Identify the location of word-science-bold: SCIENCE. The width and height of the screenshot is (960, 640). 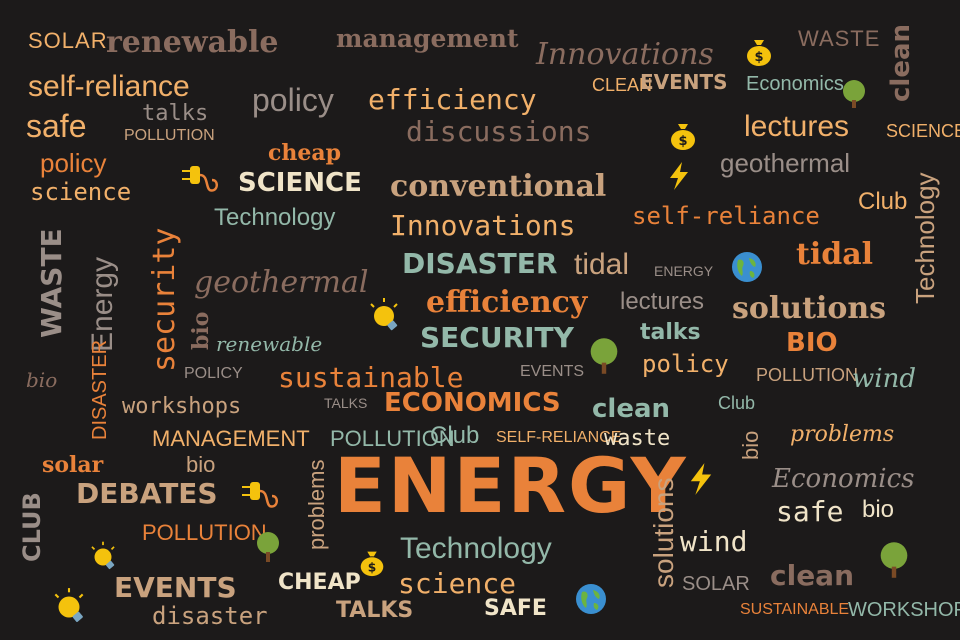
(300, 183).